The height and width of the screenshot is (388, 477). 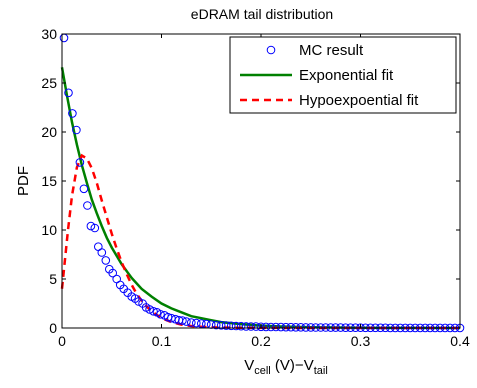 What do you see at coordinates (262, 371) in the screenshot?
I see `x-axis-label-sub1: cell` at bounding box center [262, 371].